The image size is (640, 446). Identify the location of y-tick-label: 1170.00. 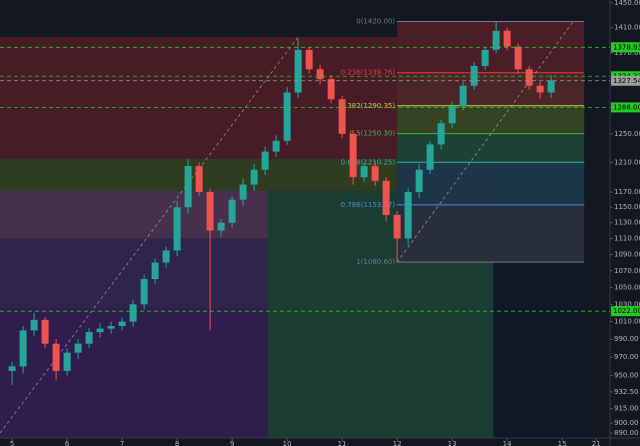
(627, 192).